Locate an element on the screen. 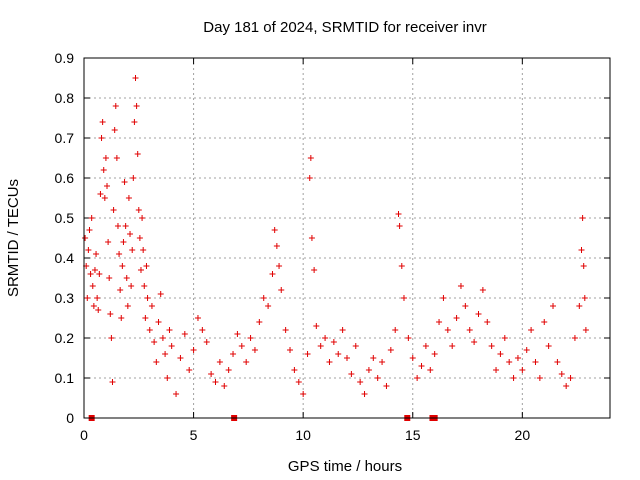  x-axis-label: GPS time / hours is located at coordinates (345, 466).